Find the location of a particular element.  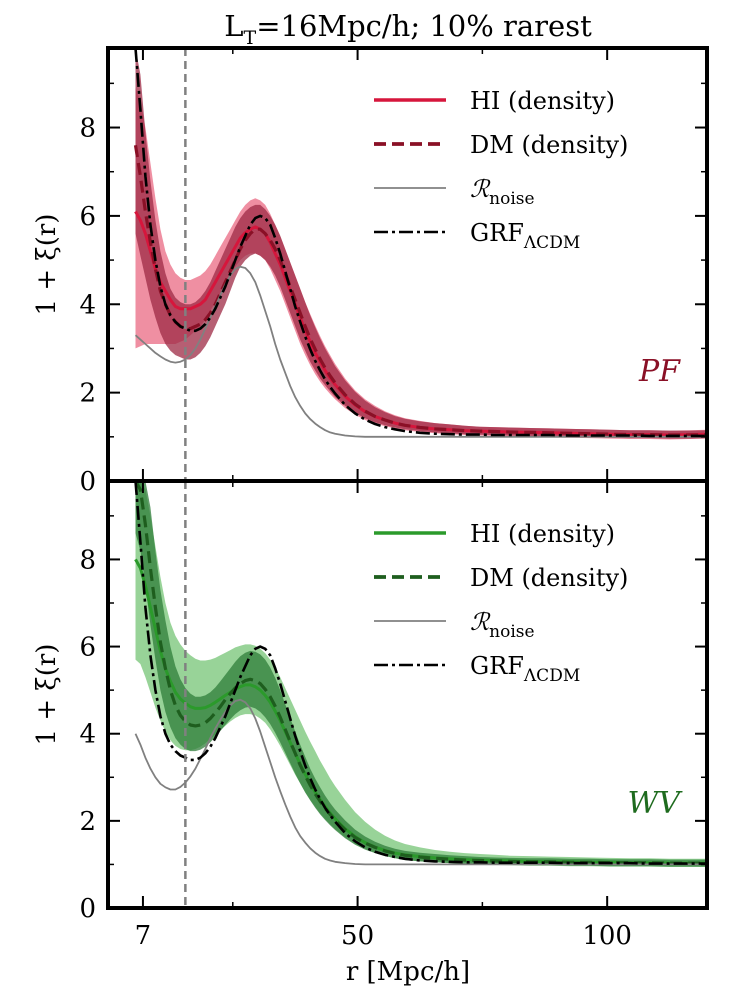

panel-tag: PF is located at coordinates (659, 371).